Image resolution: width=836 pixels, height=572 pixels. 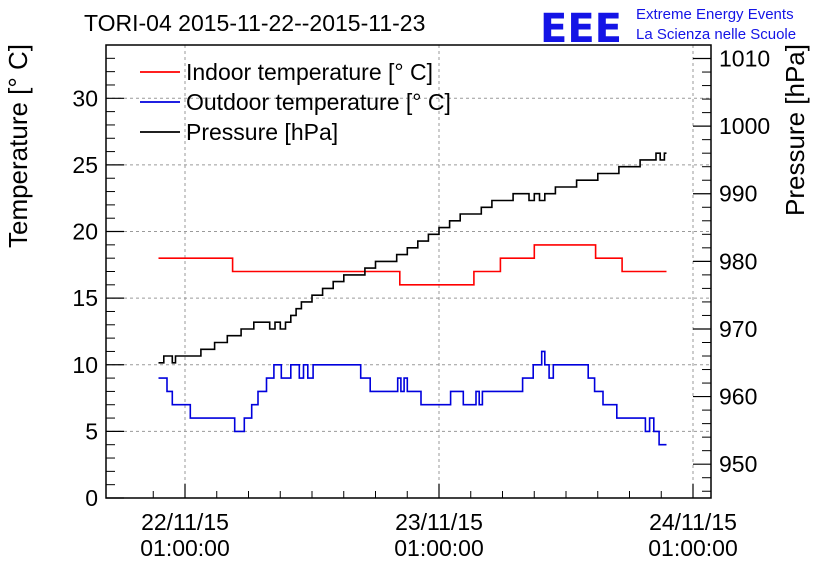 I want to click on y-tick-label: 30, so click(x=85, y=98).